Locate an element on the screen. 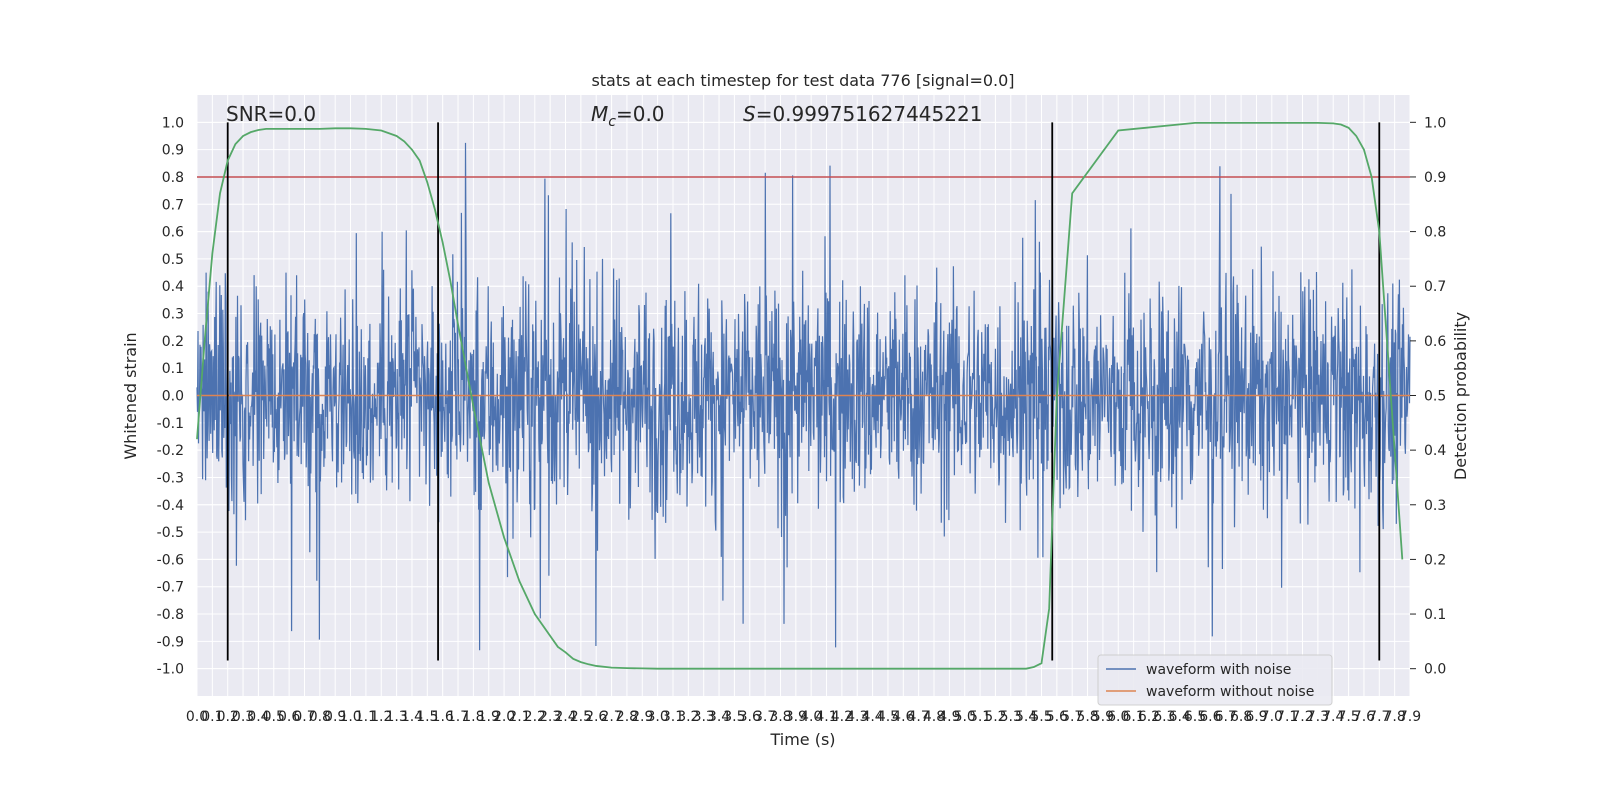  x-tick-label: 1.0 is located at coordinates (350, 717).